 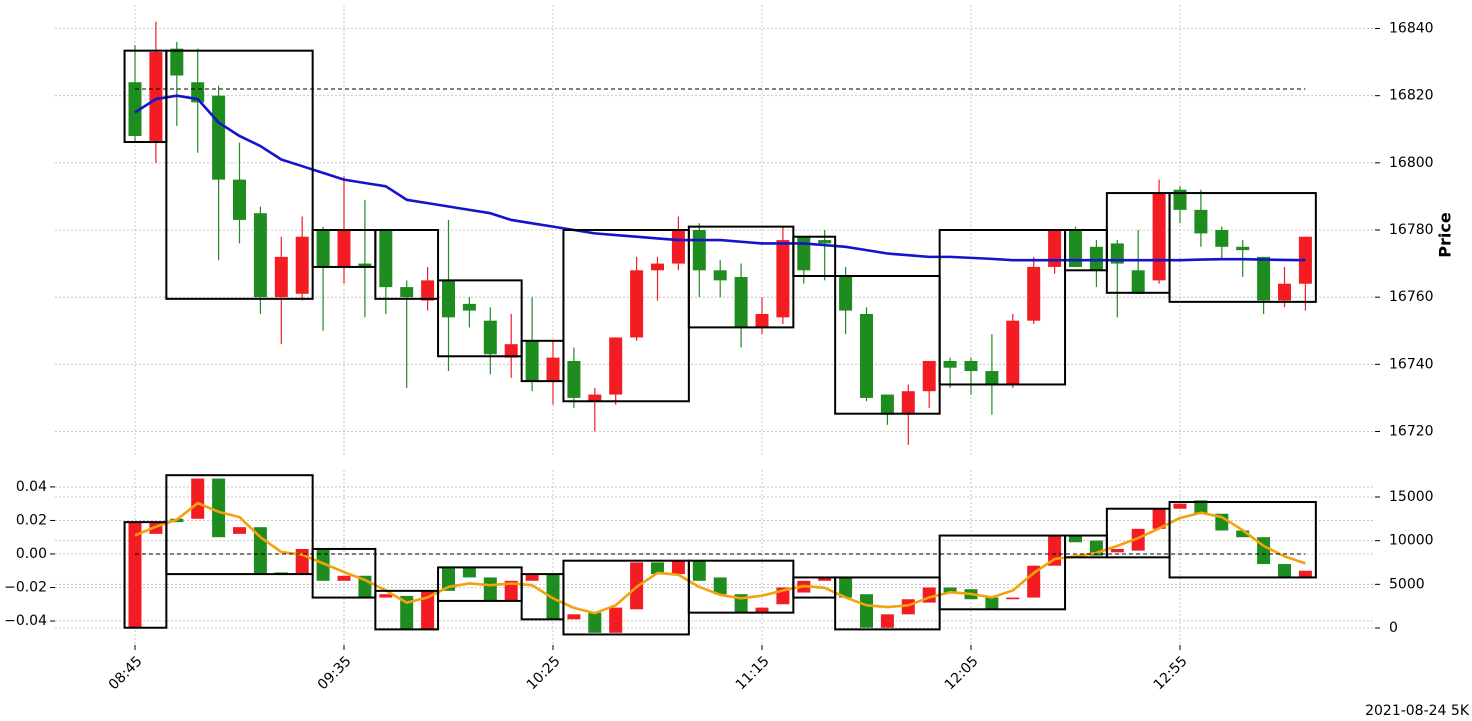 What do you see at coordinates (1417, 711) in the screenshot?
I see `annotation: 2021-08-24 5K` at bounding box center [1417, 711].